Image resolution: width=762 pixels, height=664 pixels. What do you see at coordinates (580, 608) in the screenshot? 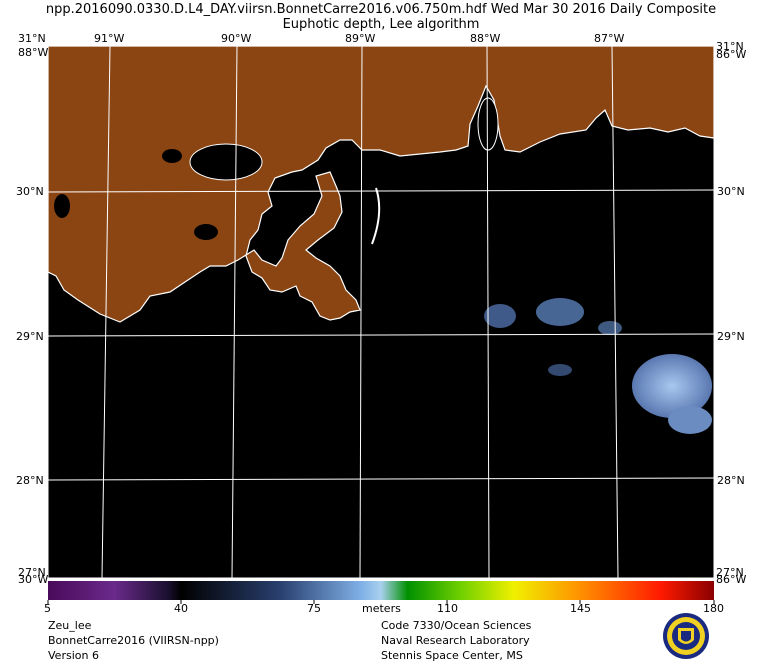
I see `cbar-tick-145: 145` at bounding box center [580, 608].